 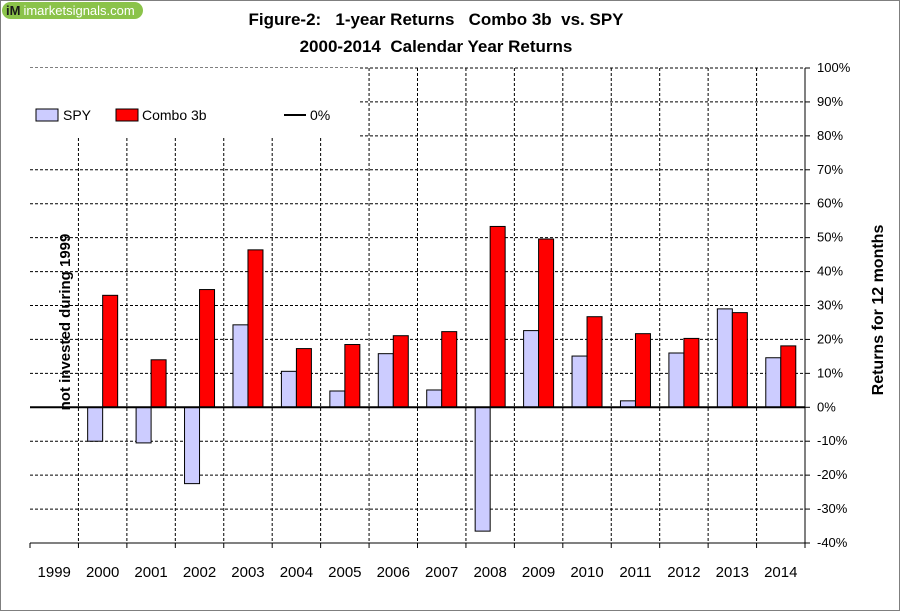 I want to click on y-tick-label: 90%, so click(x=830, y=101).